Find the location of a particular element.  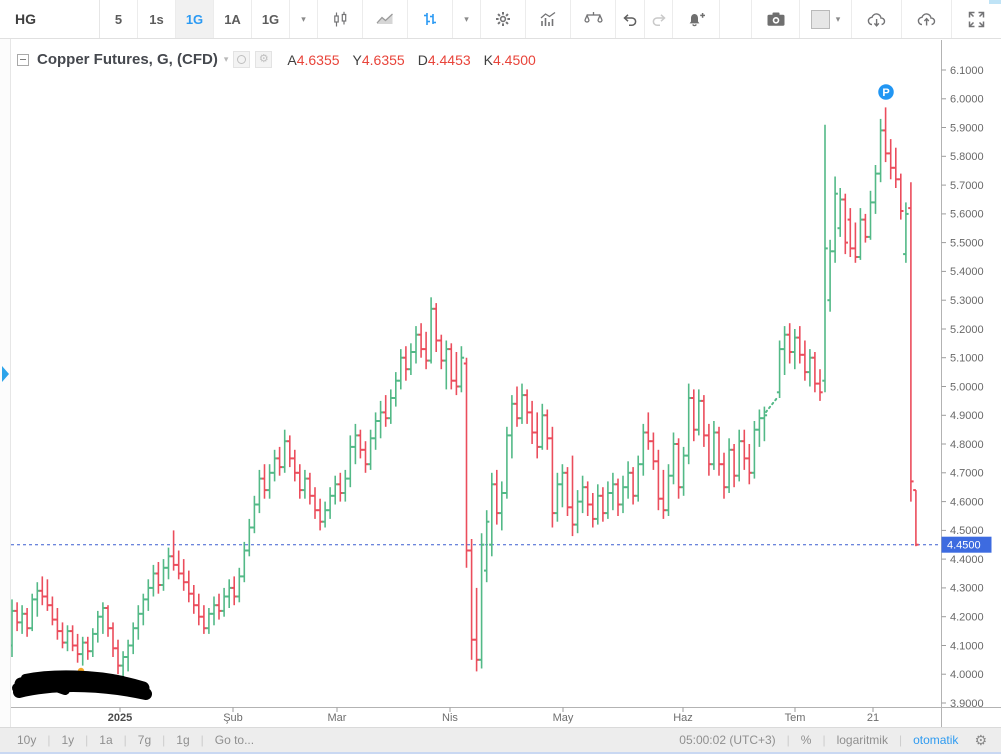

axis-settings-gear-icon: ⚙ is located at coordinates (980, 739).